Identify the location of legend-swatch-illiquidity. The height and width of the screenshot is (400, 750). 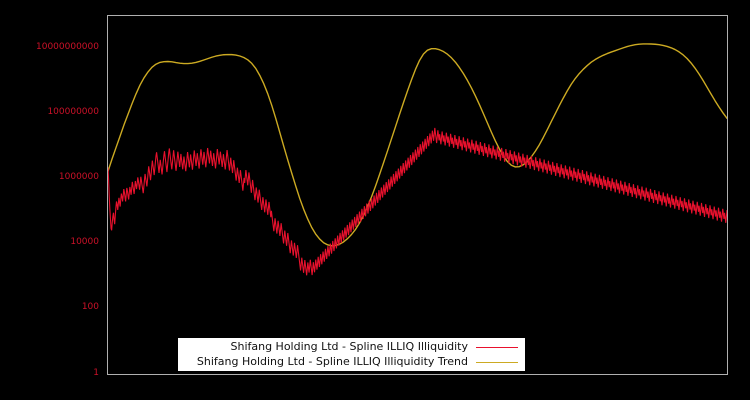
(497, 347).